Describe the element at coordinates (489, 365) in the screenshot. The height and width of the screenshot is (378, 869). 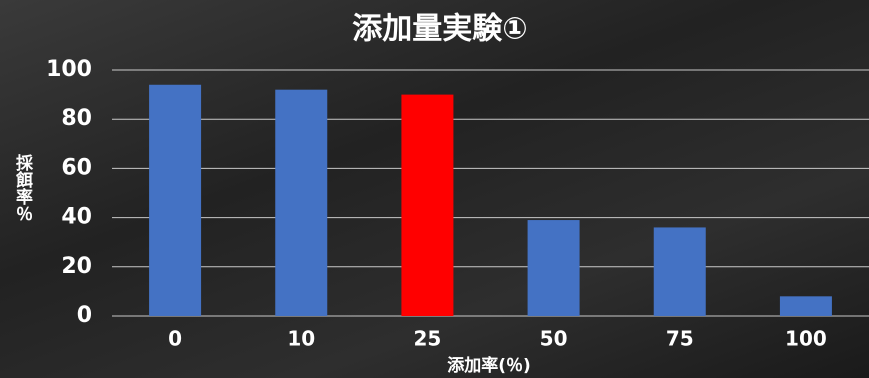
I see `x-axis-label: 添加率(％)` at that location.